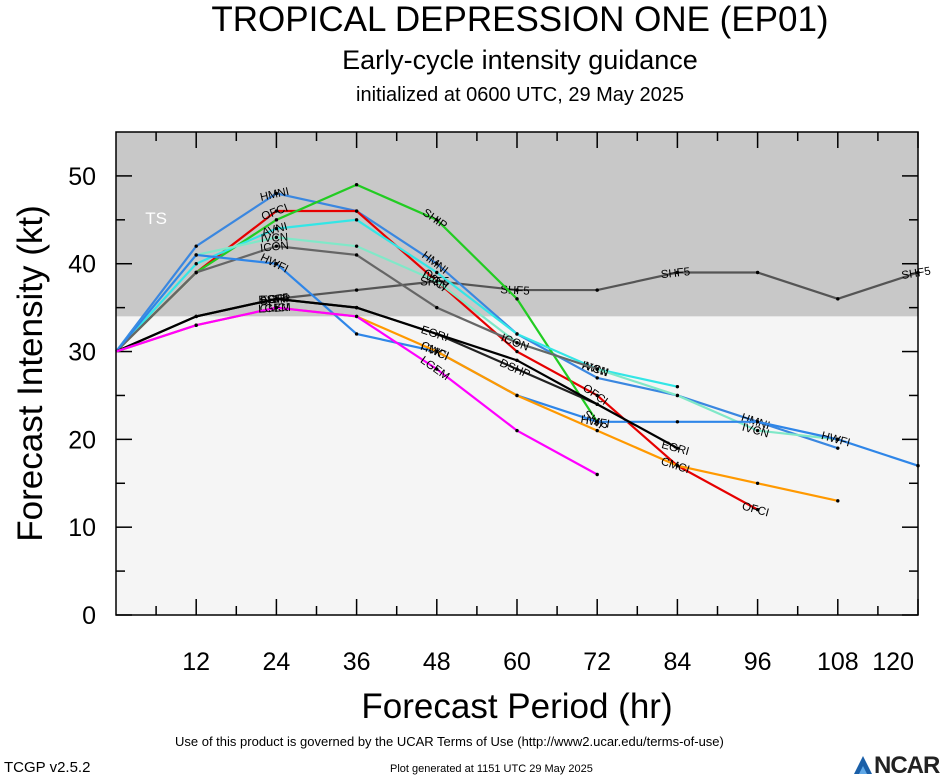 The image size is (940, 781). Describe the element at coordinates (82, 177) in the screenshot. I see `y-tick-label: 50` at that location.